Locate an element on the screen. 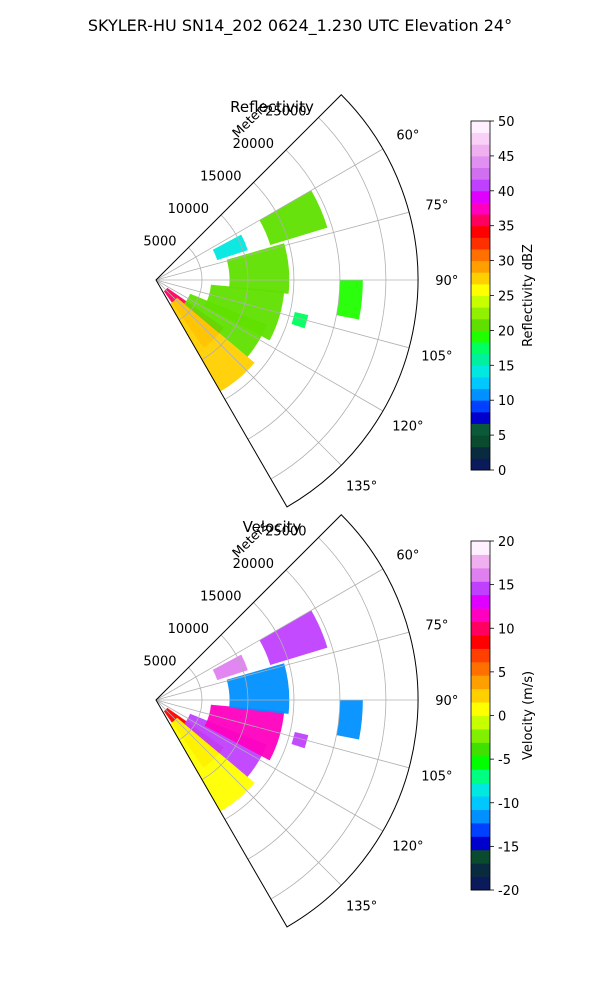  panel-title: Velocity is located at coordinates (272, 527).